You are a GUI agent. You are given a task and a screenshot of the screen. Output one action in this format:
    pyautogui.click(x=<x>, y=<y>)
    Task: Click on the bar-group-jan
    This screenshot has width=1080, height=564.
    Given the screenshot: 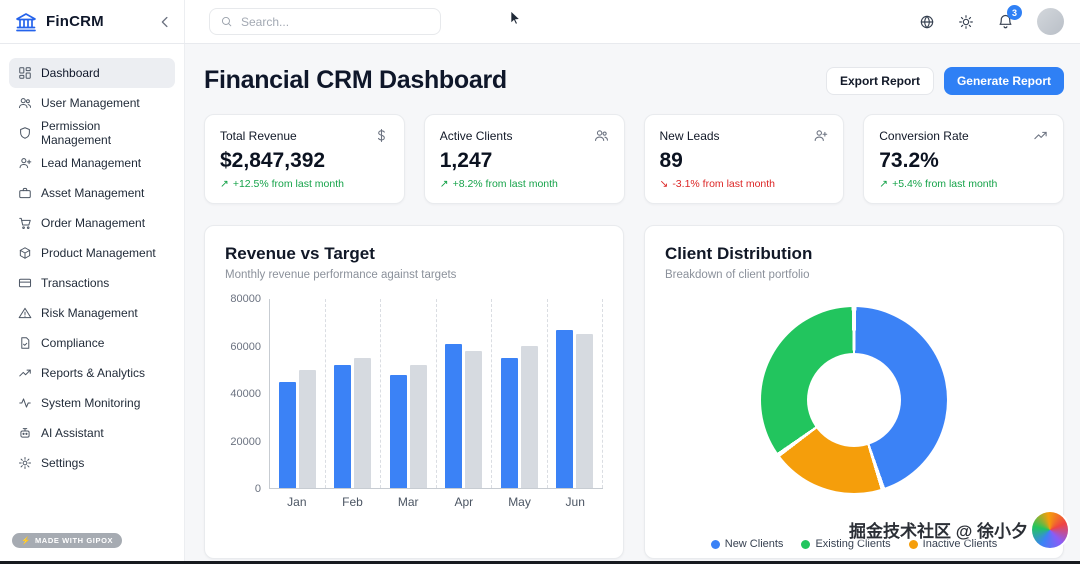 What is the action you would take?
    pyautogui.click(x=298, y=393)
    